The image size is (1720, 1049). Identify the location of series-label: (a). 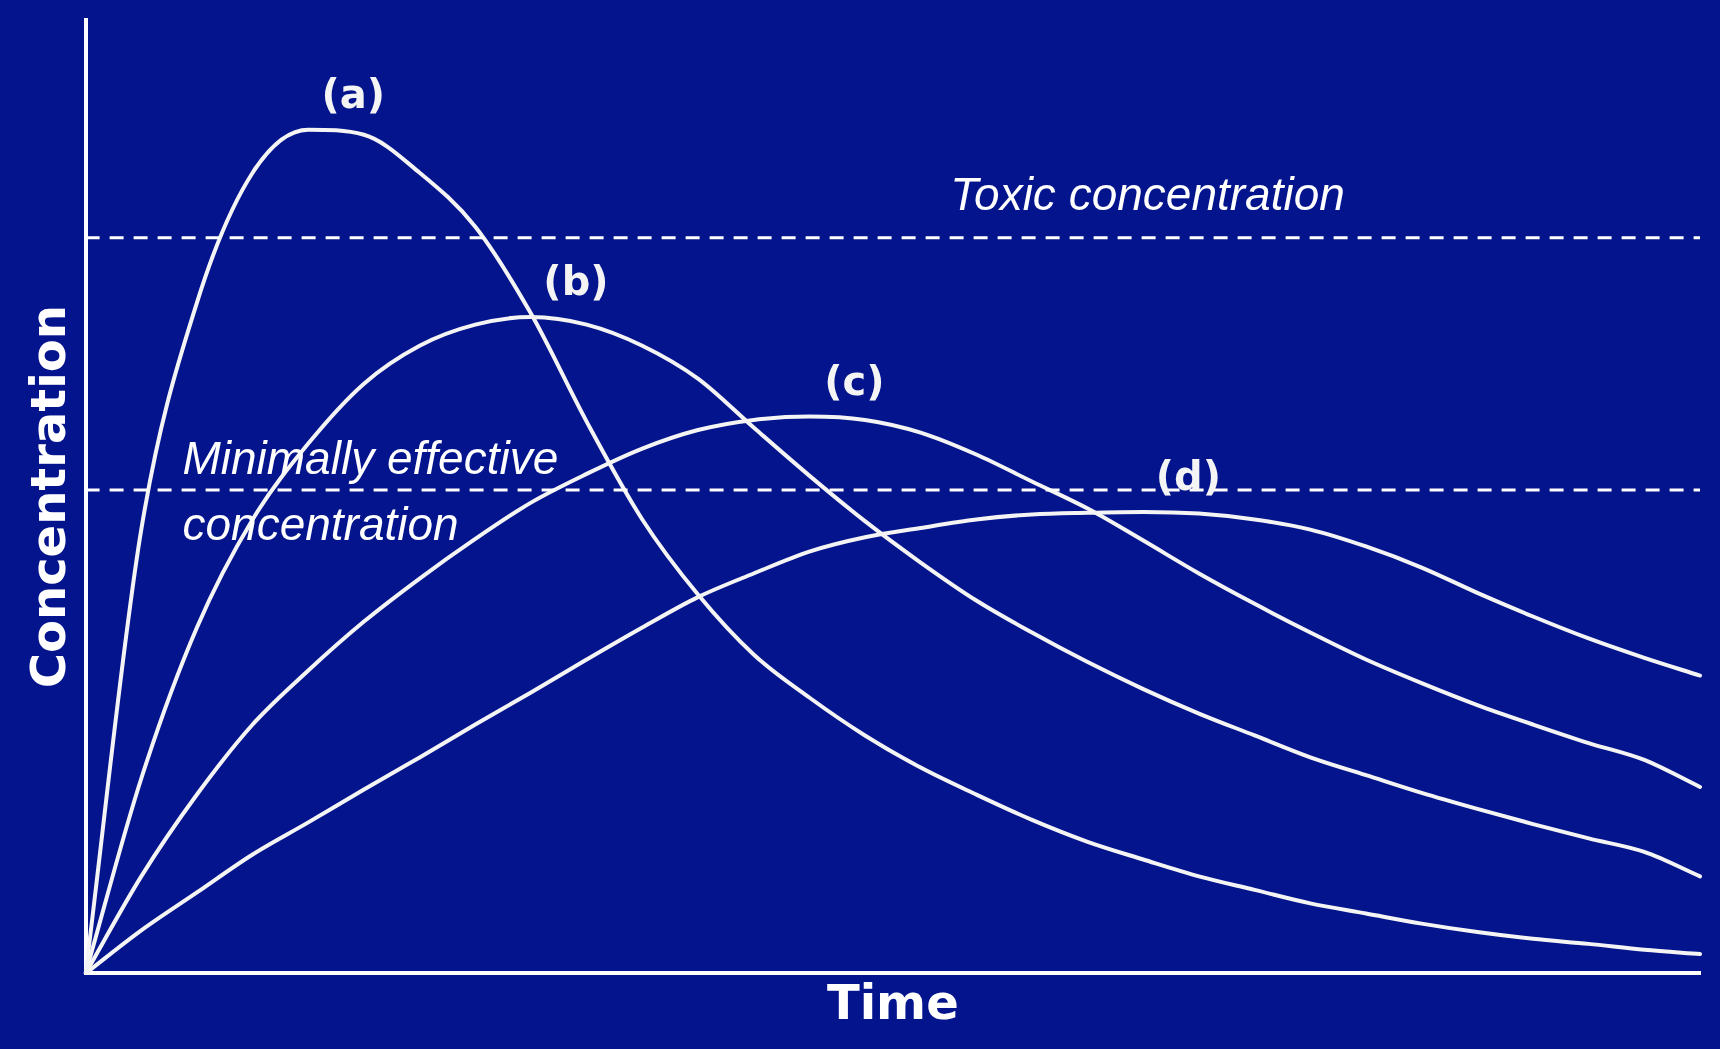
(353, 94).